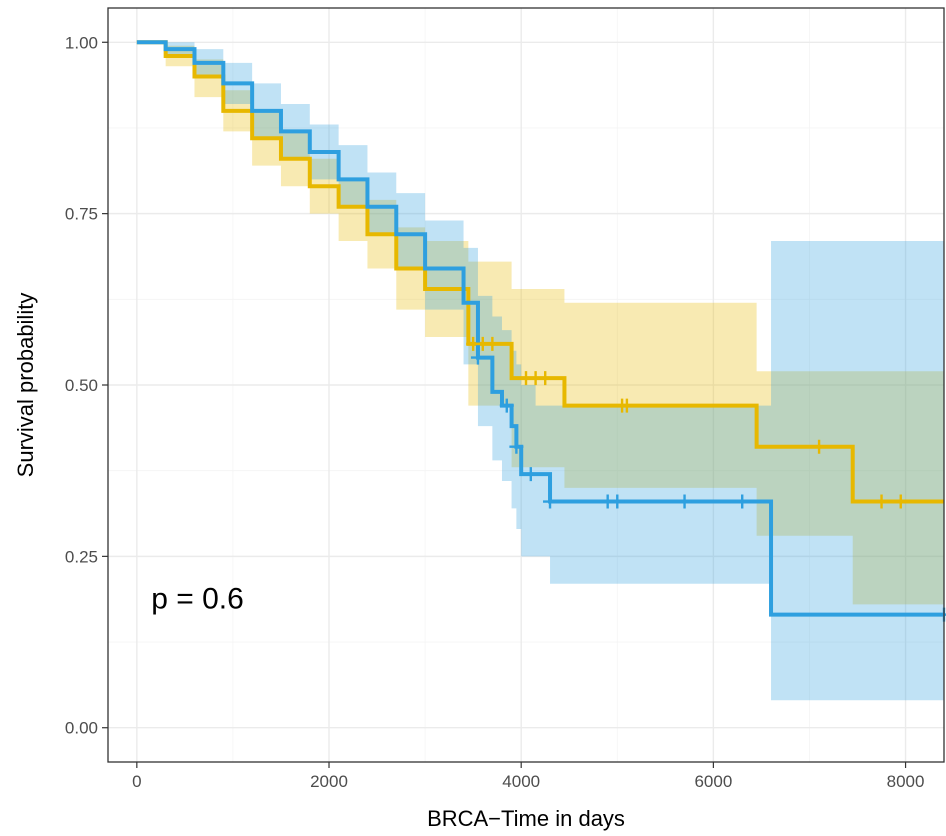 The width and height of the screenshot is (946, 836). What do you see at coordinates (136, 781) in the screenshot?
I see `x-tick-label: 0` at bounding box center [136, 781].